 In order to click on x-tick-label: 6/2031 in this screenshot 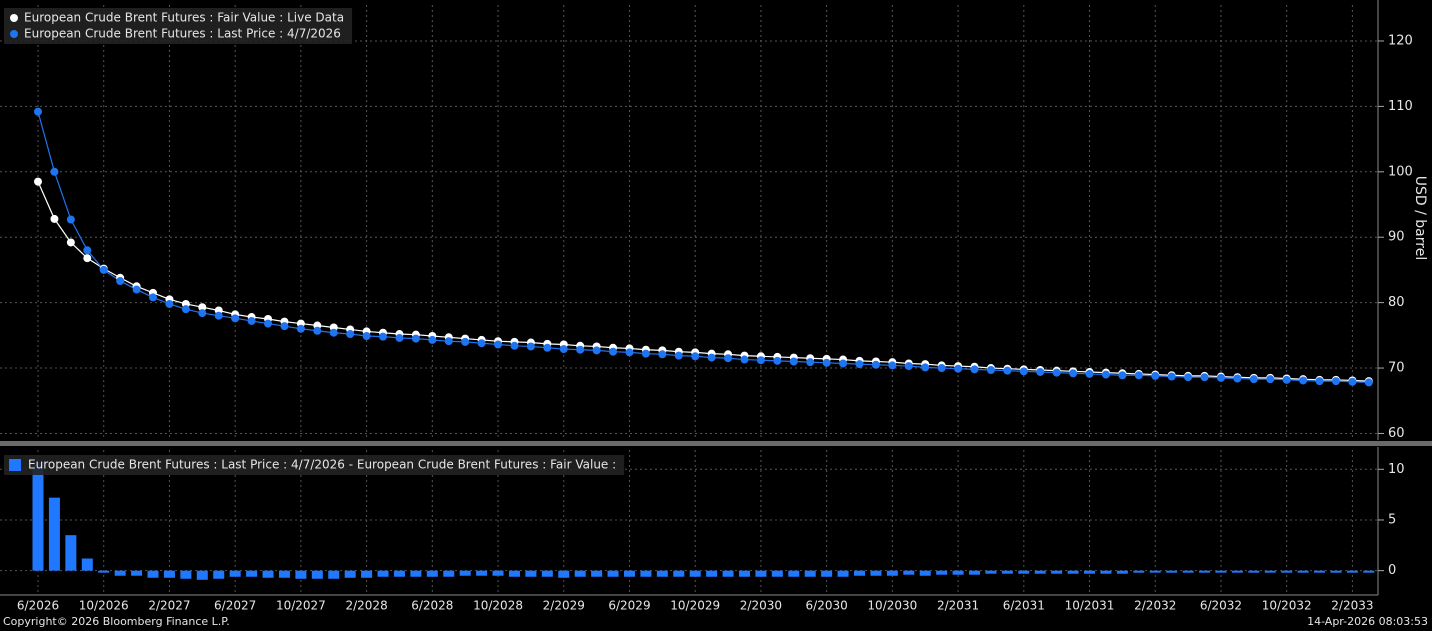, I will do `click(1024, 606)`.